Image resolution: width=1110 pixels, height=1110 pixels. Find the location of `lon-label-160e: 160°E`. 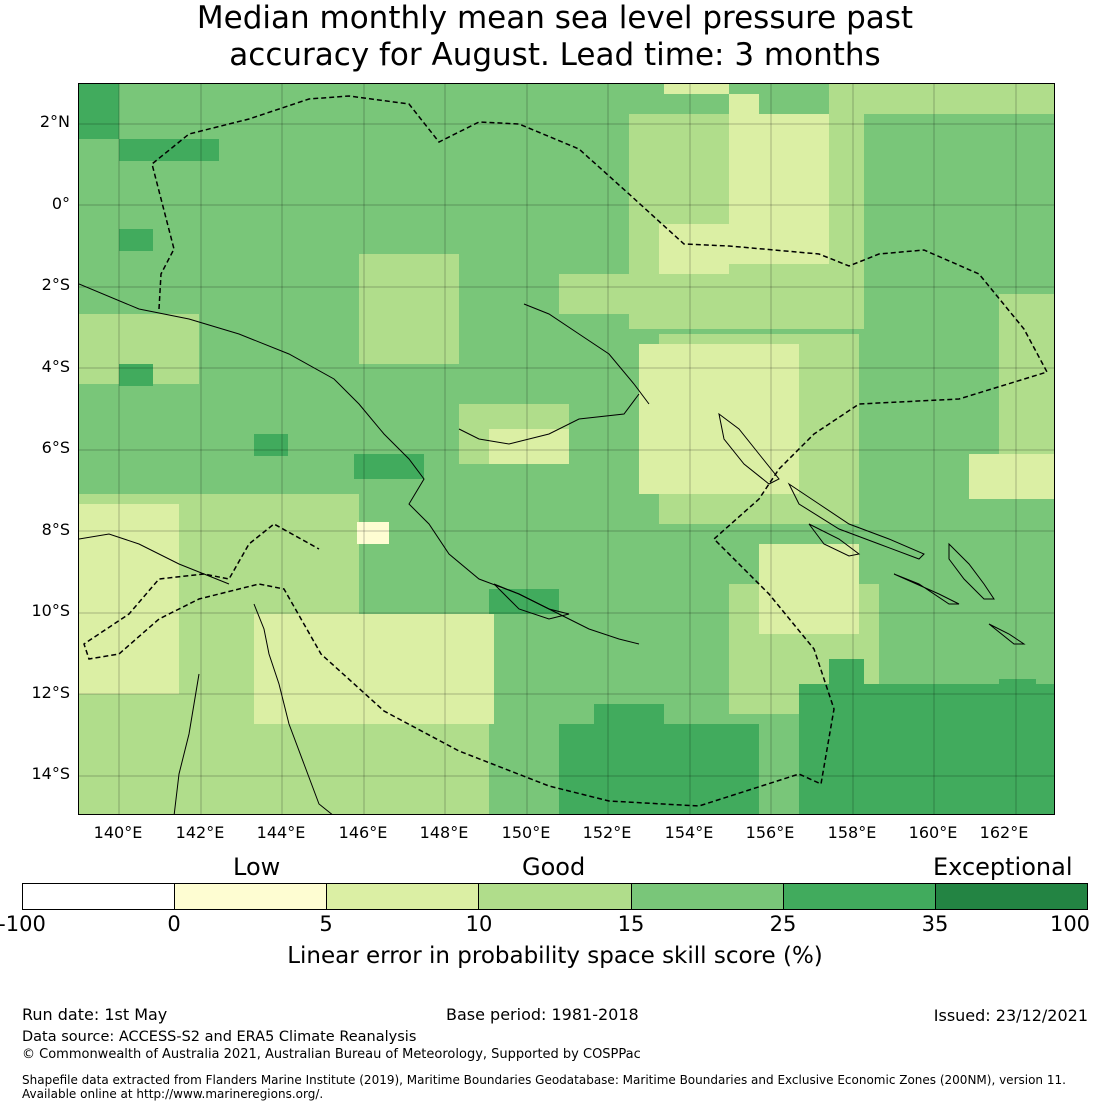

lon-label-160e: 160°E is located at coordinates (933, 832).